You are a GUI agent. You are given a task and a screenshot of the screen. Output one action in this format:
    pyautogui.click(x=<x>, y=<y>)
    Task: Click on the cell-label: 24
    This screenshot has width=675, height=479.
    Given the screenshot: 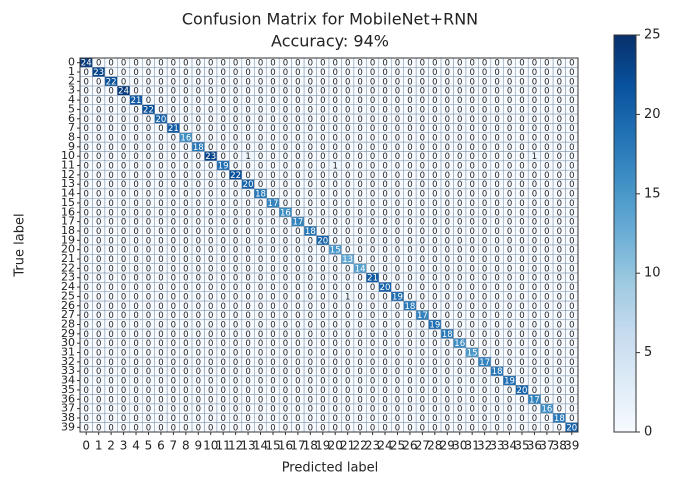 What is the action you would take?
    pyautogui.click(x=123, y=92)
    